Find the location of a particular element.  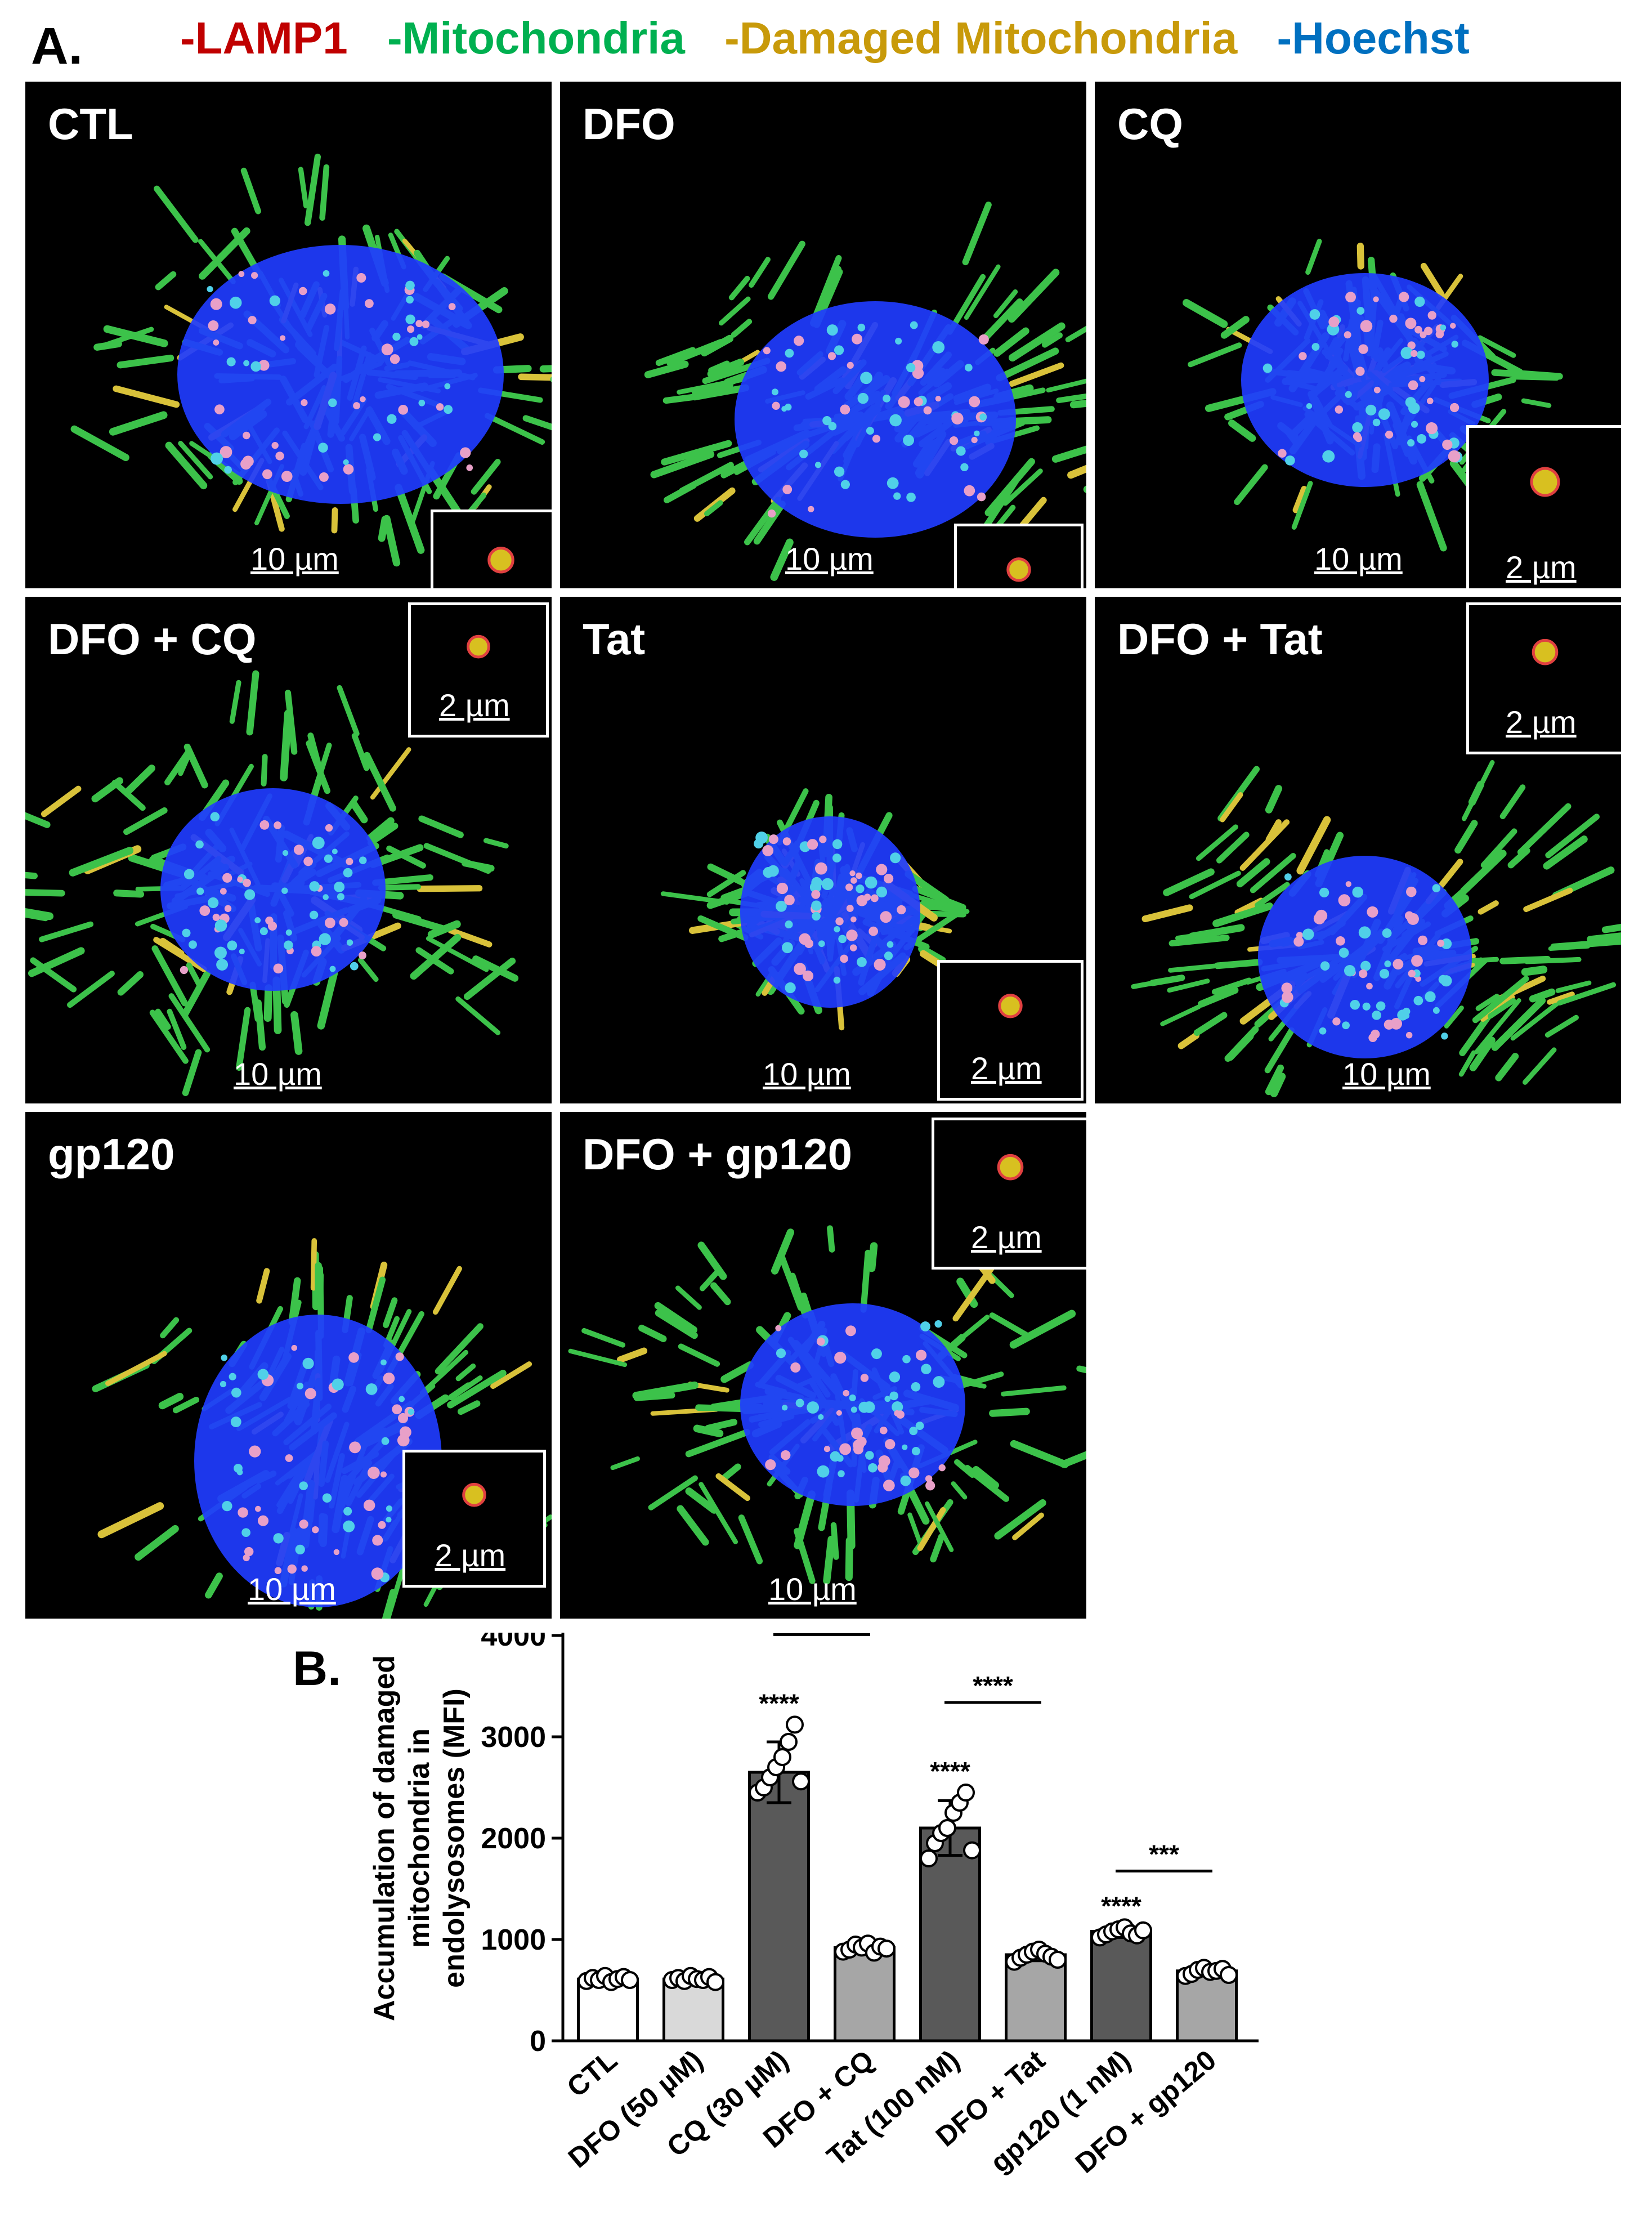

y-tick-label: 0 is located at coordinates (538, 2041).